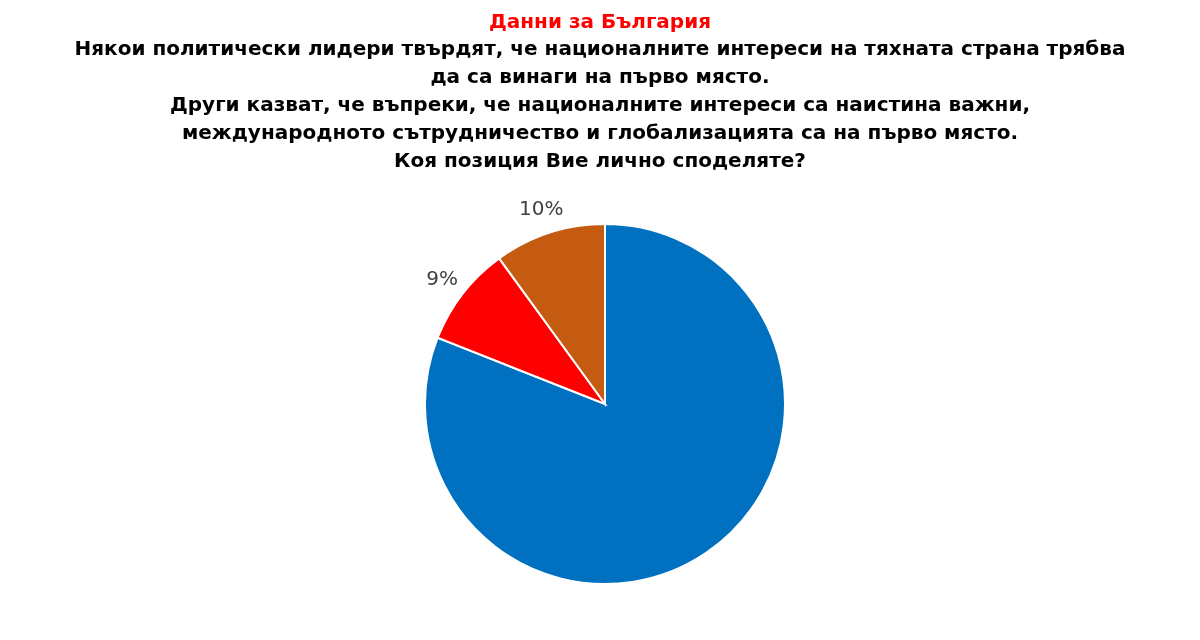  What do you see at coordinates (599, 21) in the screenshot?
I see `chart-title: Данни за България` at bounding box center [599, 21].